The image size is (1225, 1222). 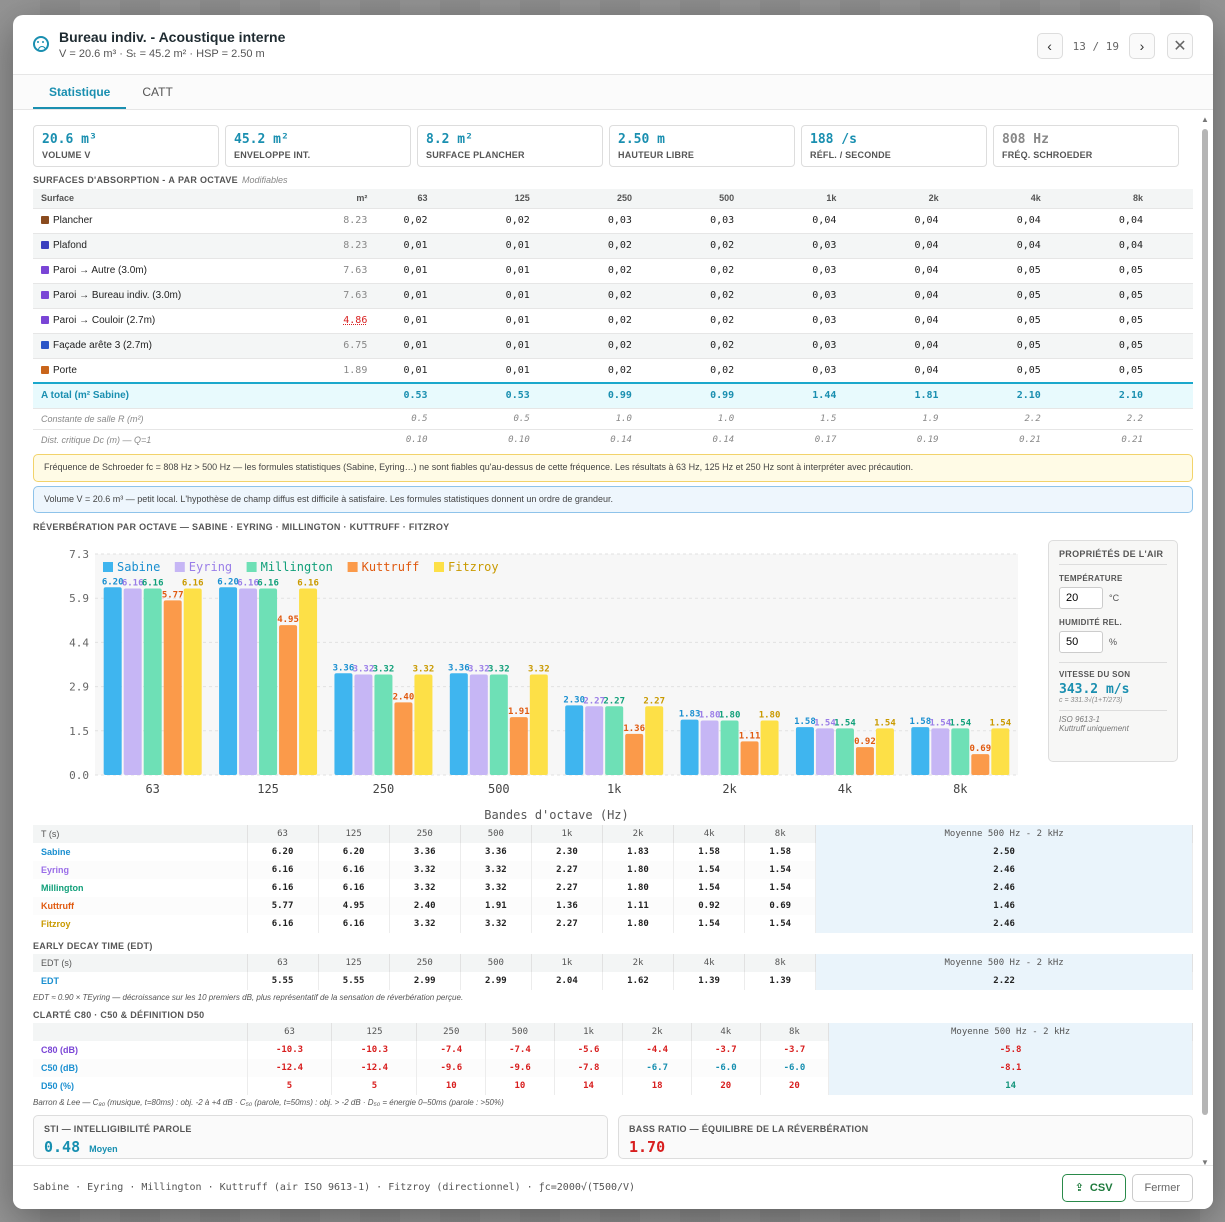 What do you see at coordinates (528, 395) in the screenshot?
I see `value-cell: 0.53` at bounding box center [528, 395].